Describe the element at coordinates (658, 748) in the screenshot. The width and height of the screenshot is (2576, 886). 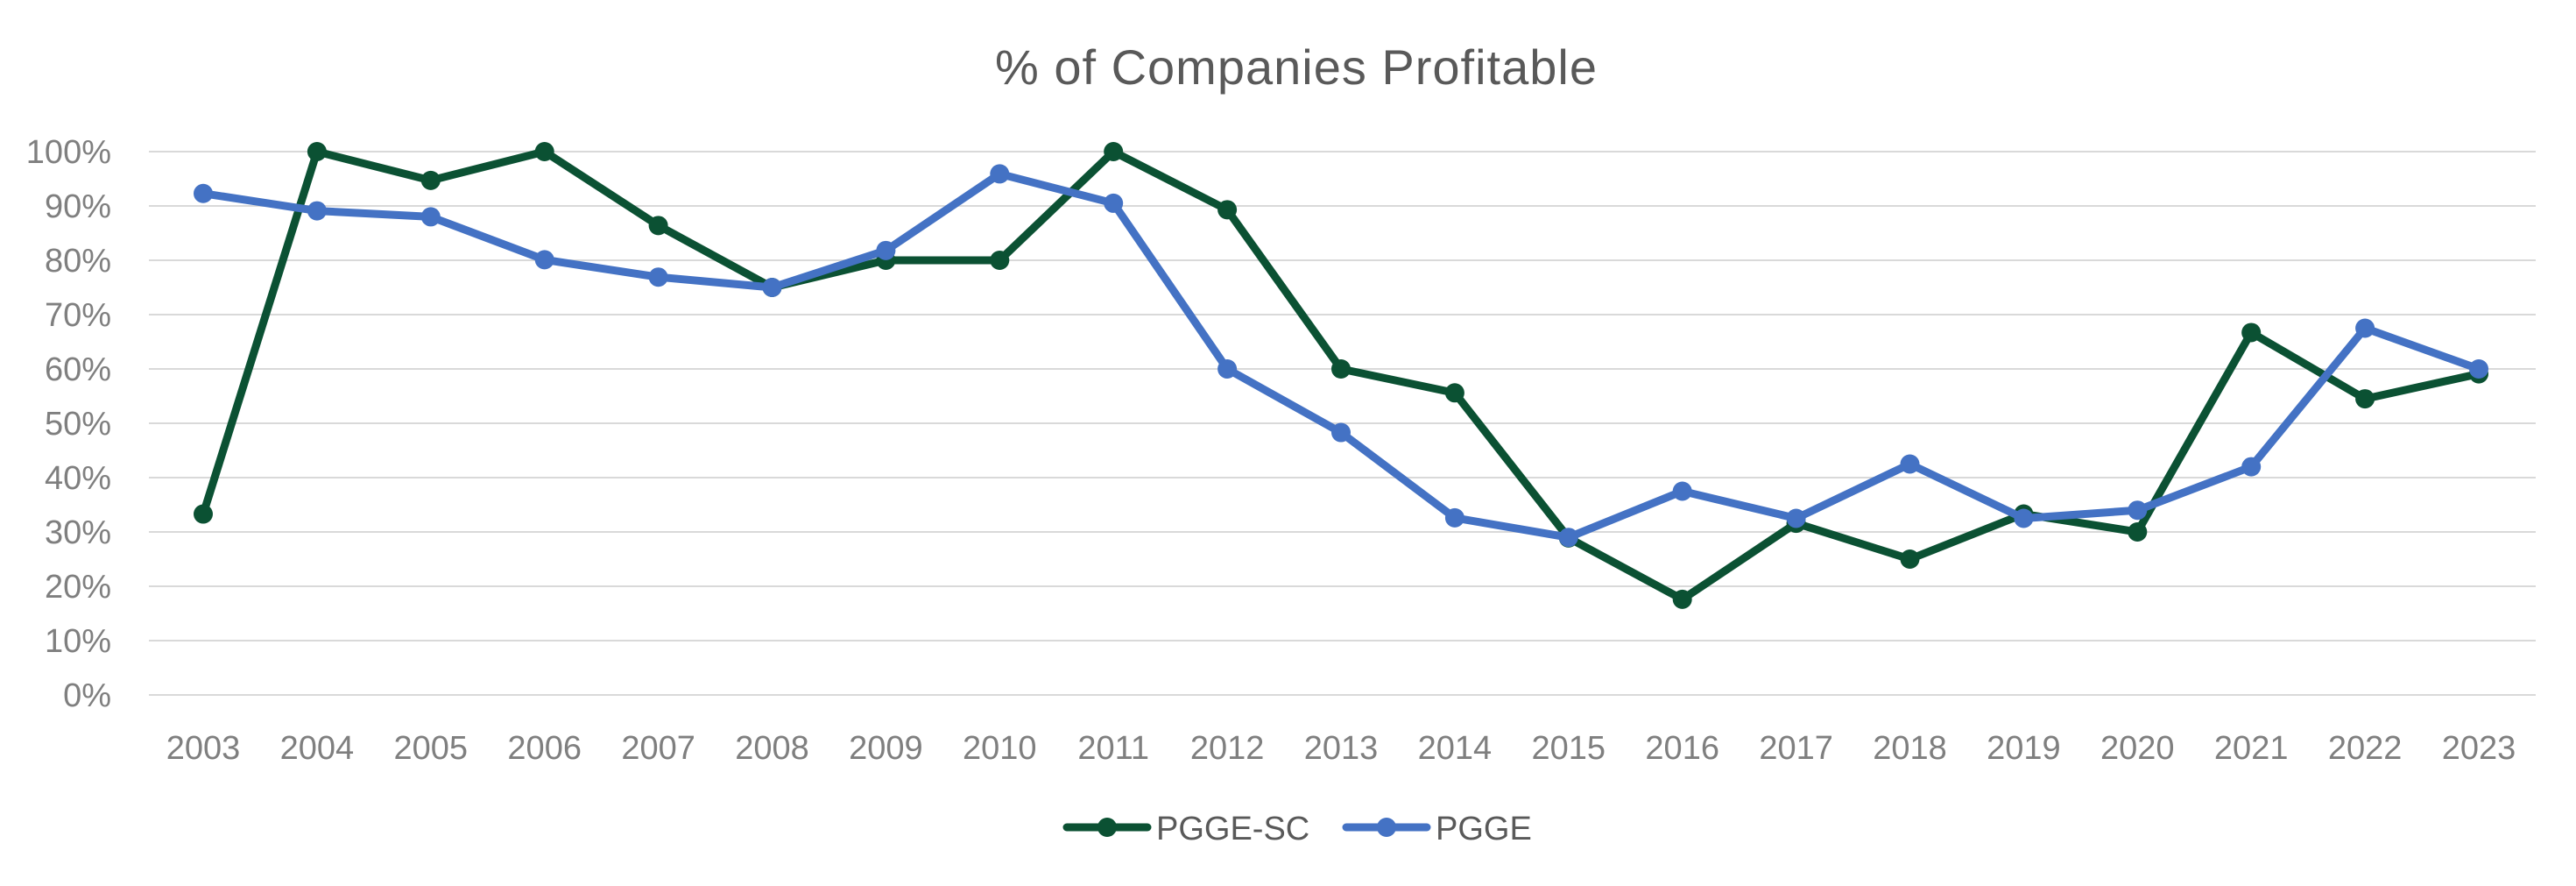
I see `x-tick-label: 2007` at that location.